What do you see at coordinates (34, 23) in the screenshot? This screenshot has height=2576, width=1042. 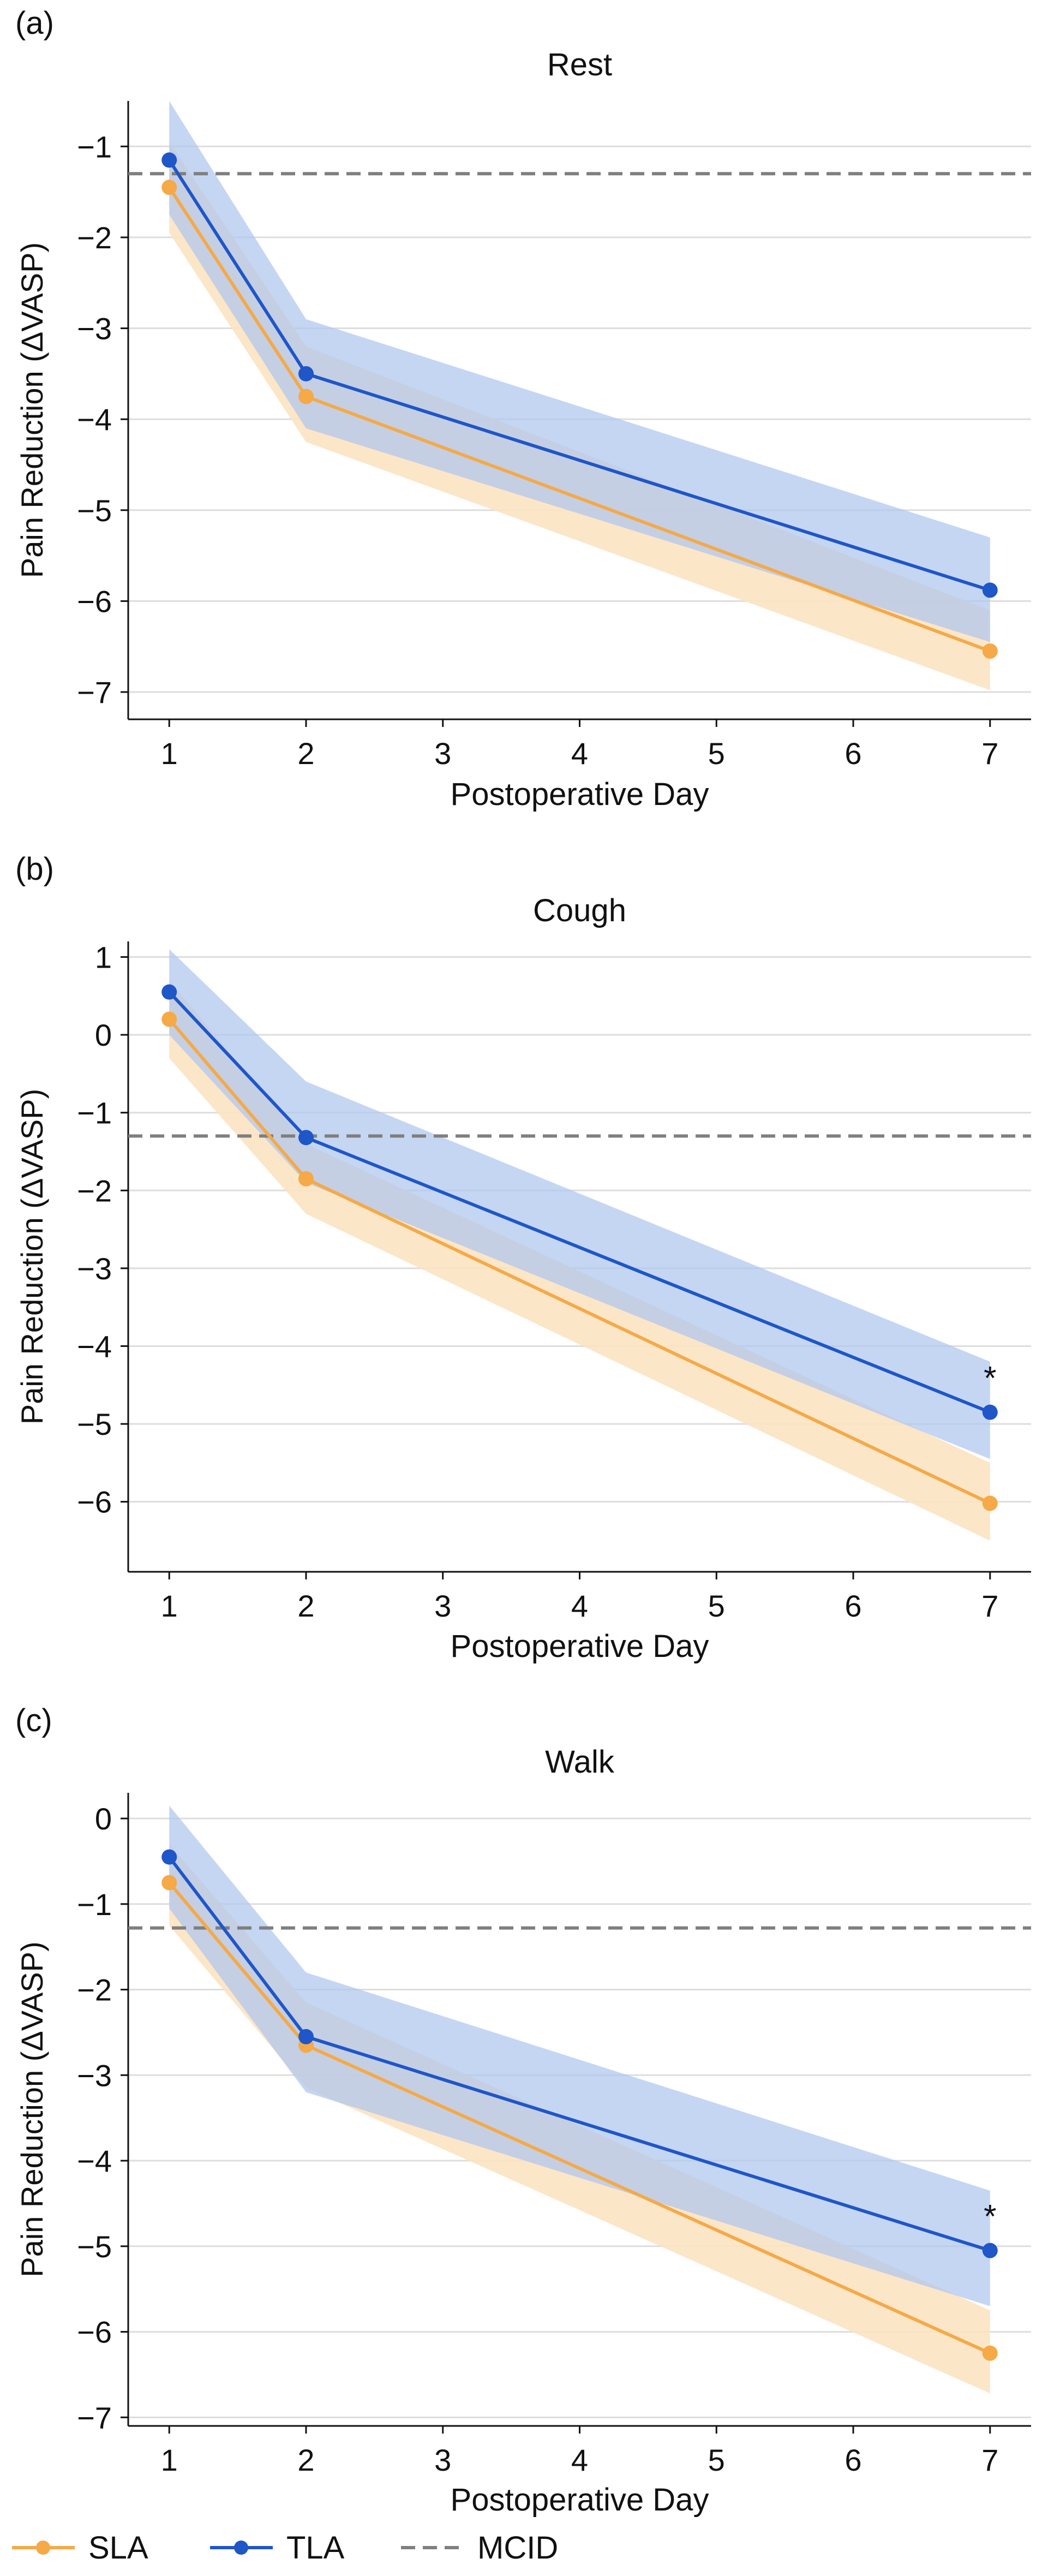 I see `panel-label: (a)` at bounding box center [34, 23].